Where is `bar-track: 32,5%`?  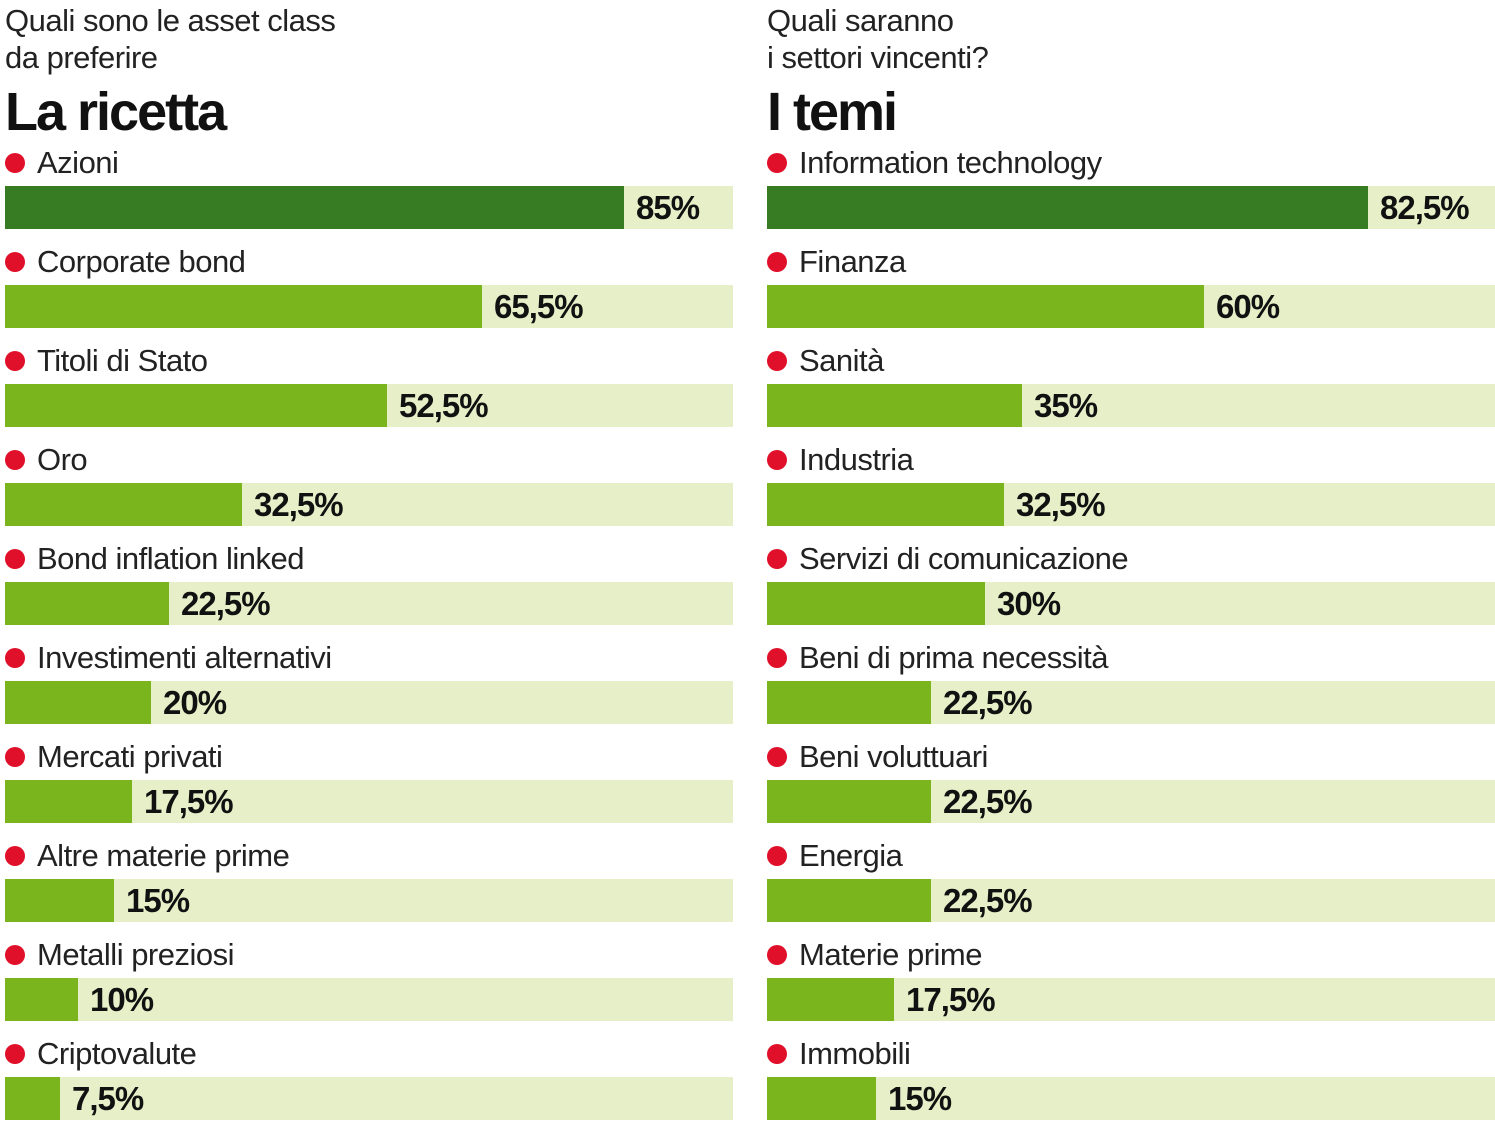
bar-track: 32,5% is located at coordinates (1131, 504).